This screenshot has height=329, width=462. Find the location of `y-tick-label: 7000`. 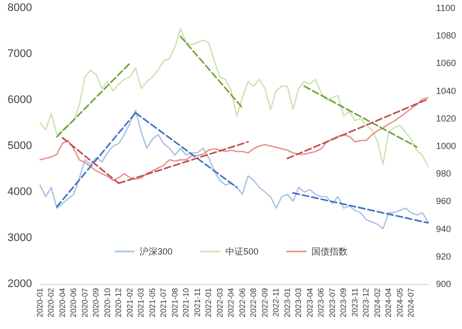

y-tick-label: 7000 is located at coordinates (20, 54).